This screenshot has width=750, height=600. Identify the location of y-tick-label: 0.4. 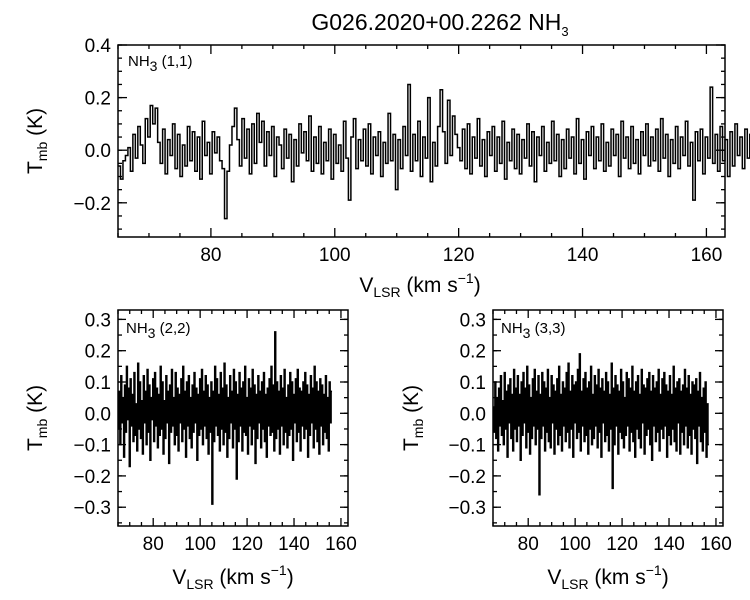
(98, 46).